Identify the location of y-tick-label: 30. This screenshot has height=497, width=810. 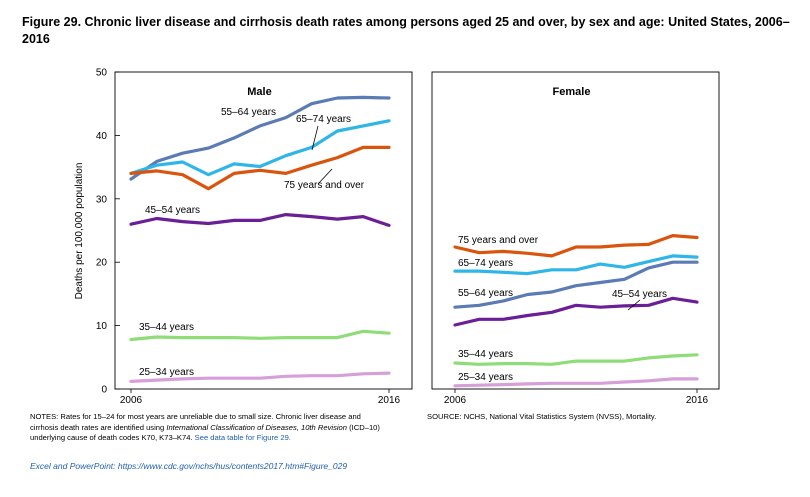
(102, 199).